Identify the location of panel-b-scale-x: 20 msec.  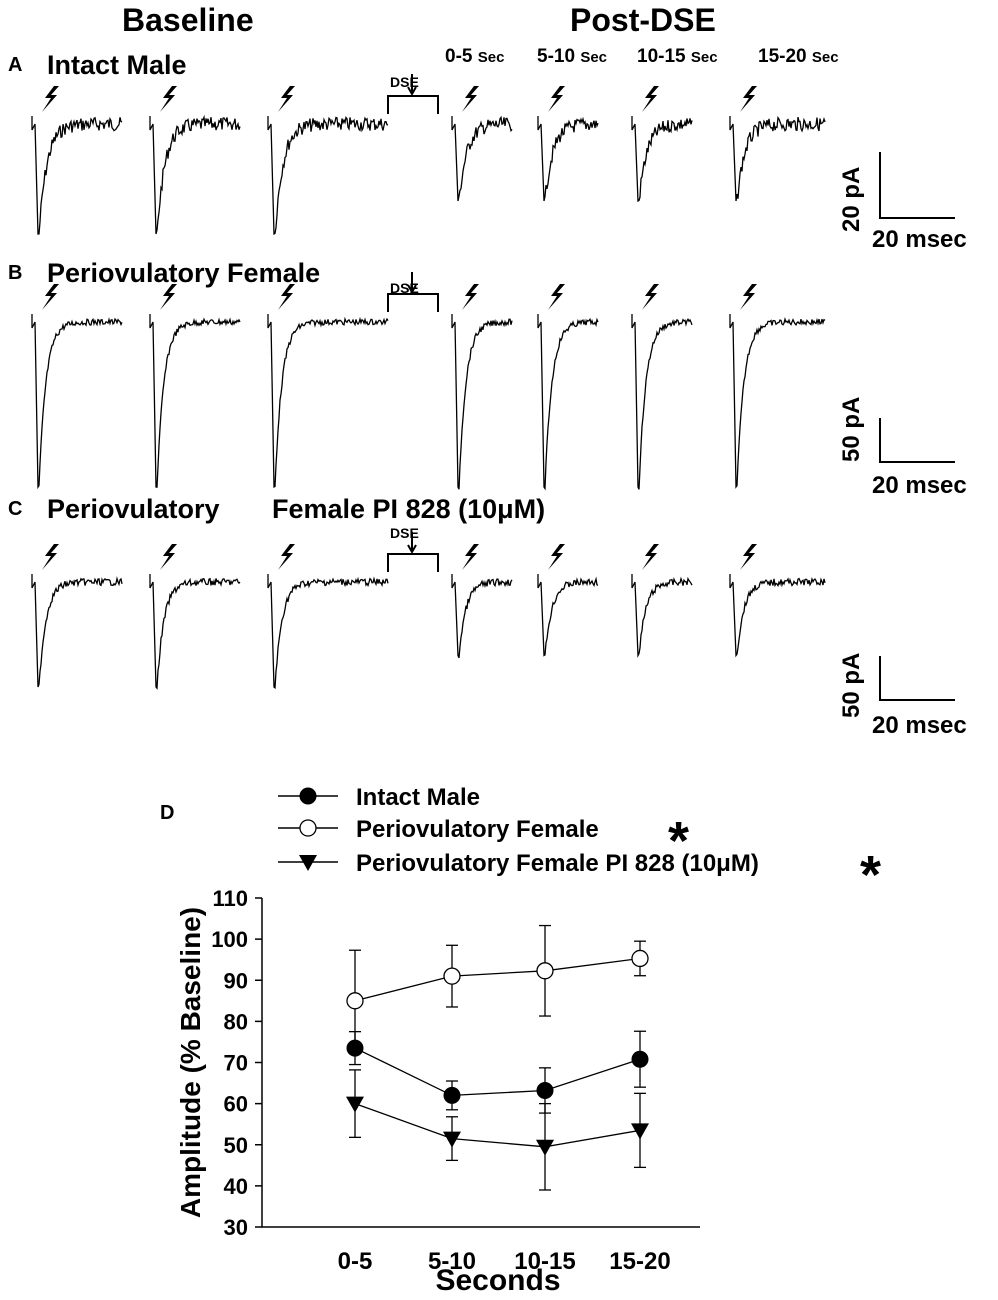
(919, 485).